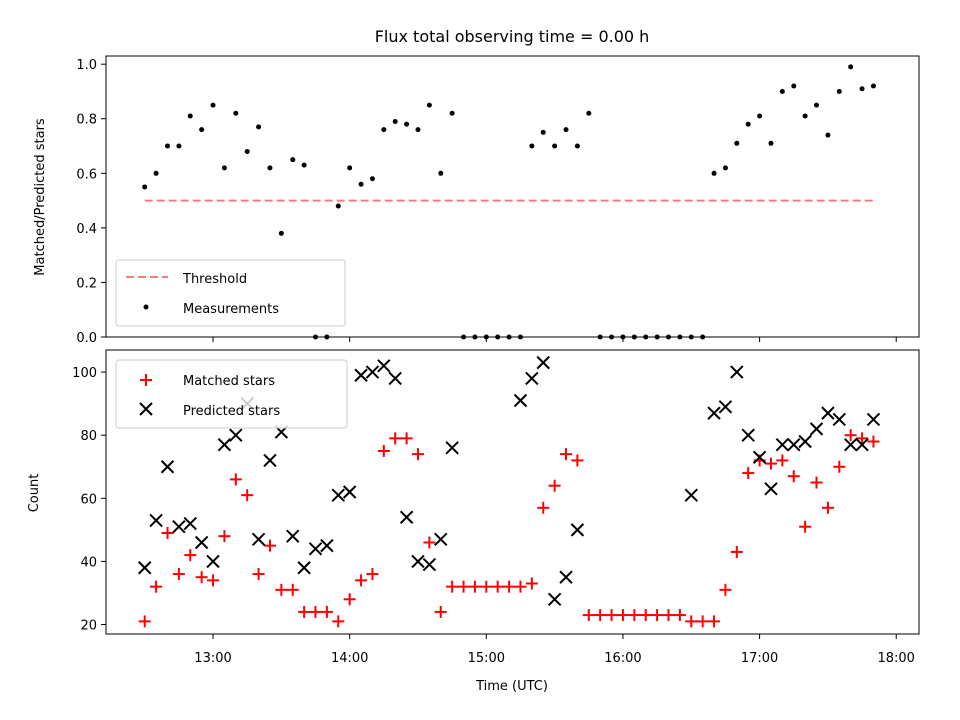 Image resolution: width=960 pixels, height=720 pixels. I want to click on ratio-legend: Threshold Measurements, so click(230, 293).